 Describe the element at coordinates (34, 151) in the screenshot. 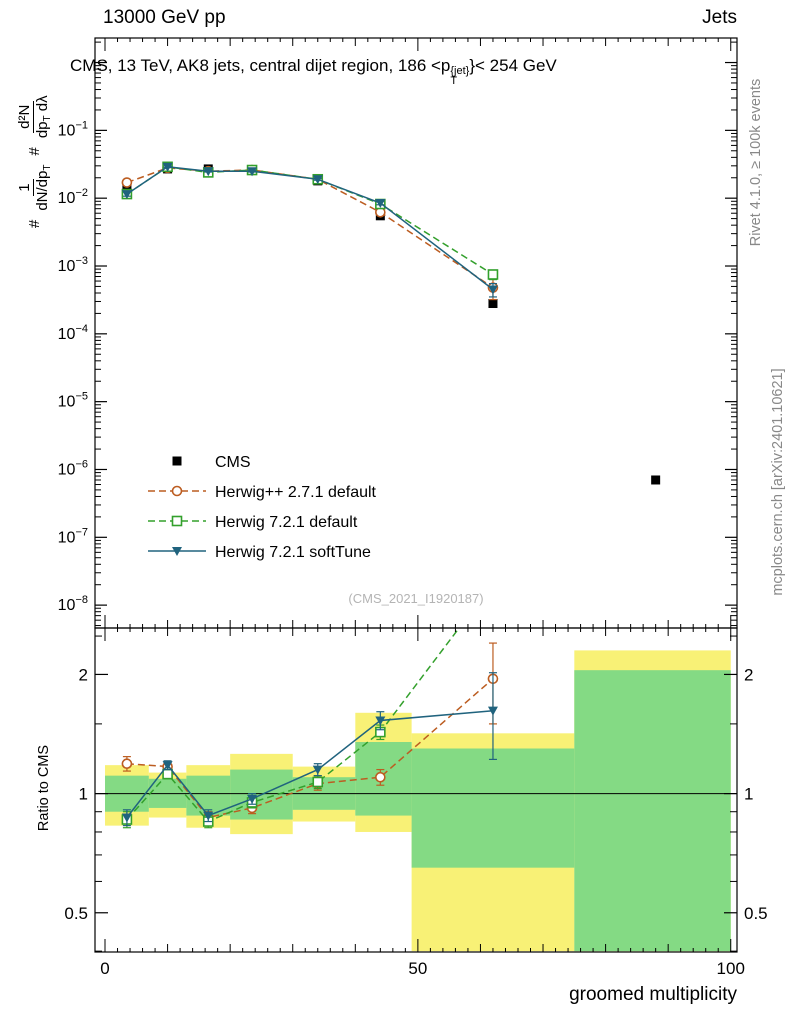

I see `ylabel-hash-2: #` at that location.